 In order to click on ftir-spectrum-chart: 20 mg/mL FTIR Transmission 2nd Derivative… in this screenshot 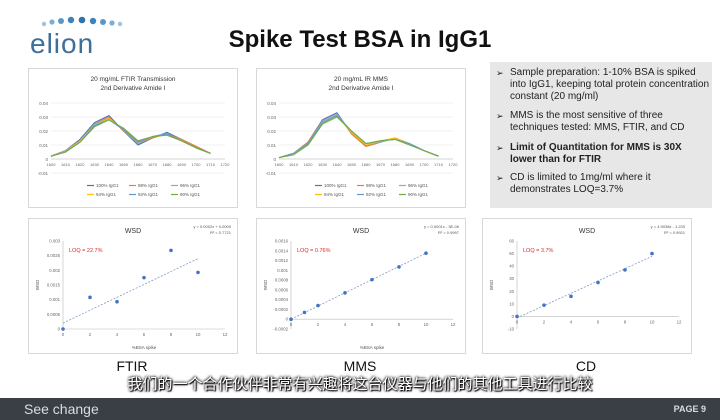, I will do `click(133, 138)`.